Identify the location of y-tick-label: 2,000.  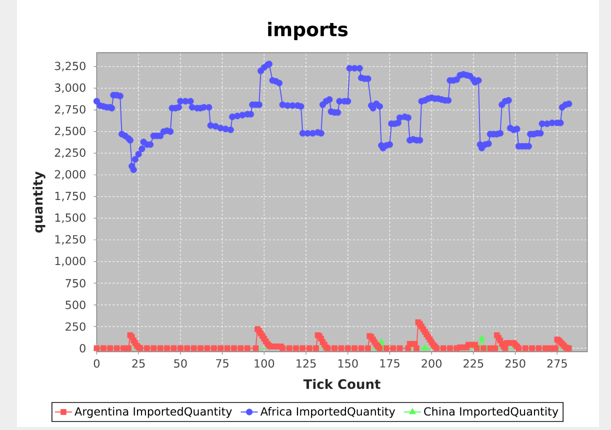
(70, 175).